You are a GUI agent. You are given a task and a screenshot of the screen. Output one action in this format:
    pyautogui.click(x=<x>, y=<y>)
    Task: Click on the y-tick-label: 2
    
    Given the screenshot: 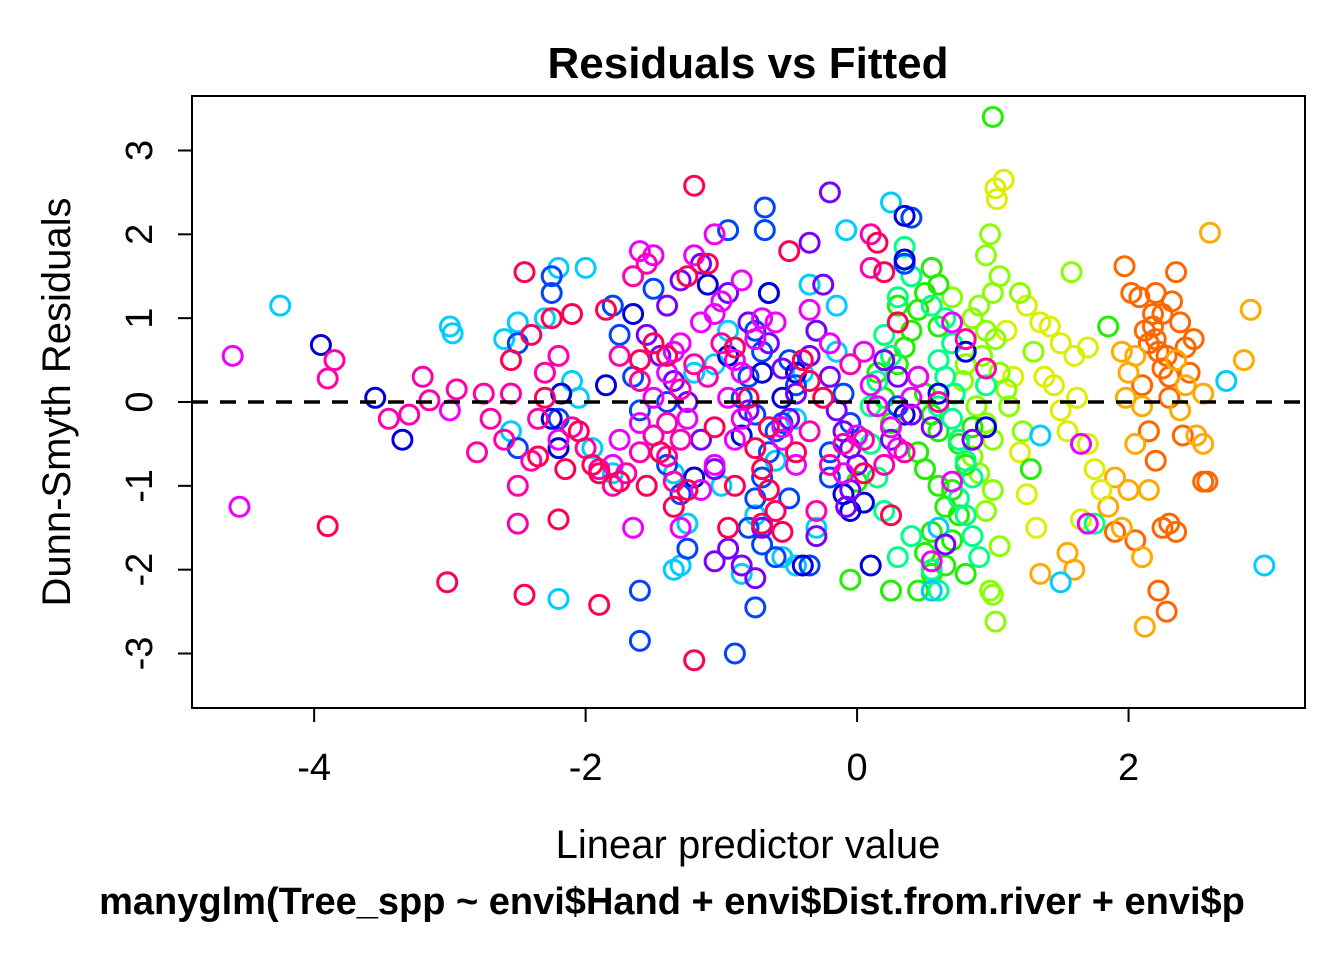 What is the action you would take?
    pyautogui.click(x=140, y=234)
    